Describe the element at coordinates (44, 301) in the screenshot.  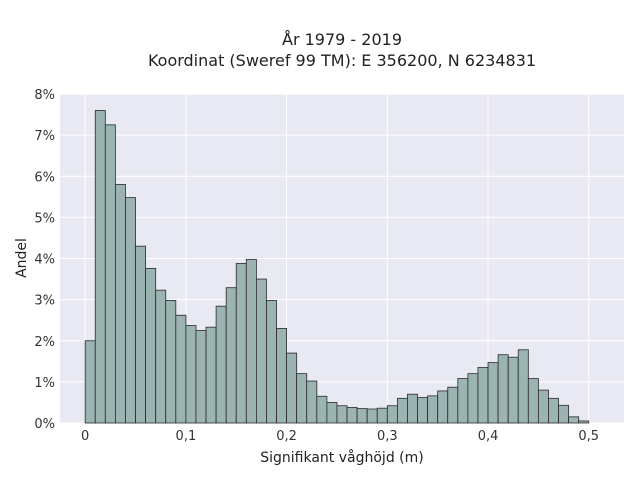
I see `y-tick-label: 3%` at that location.